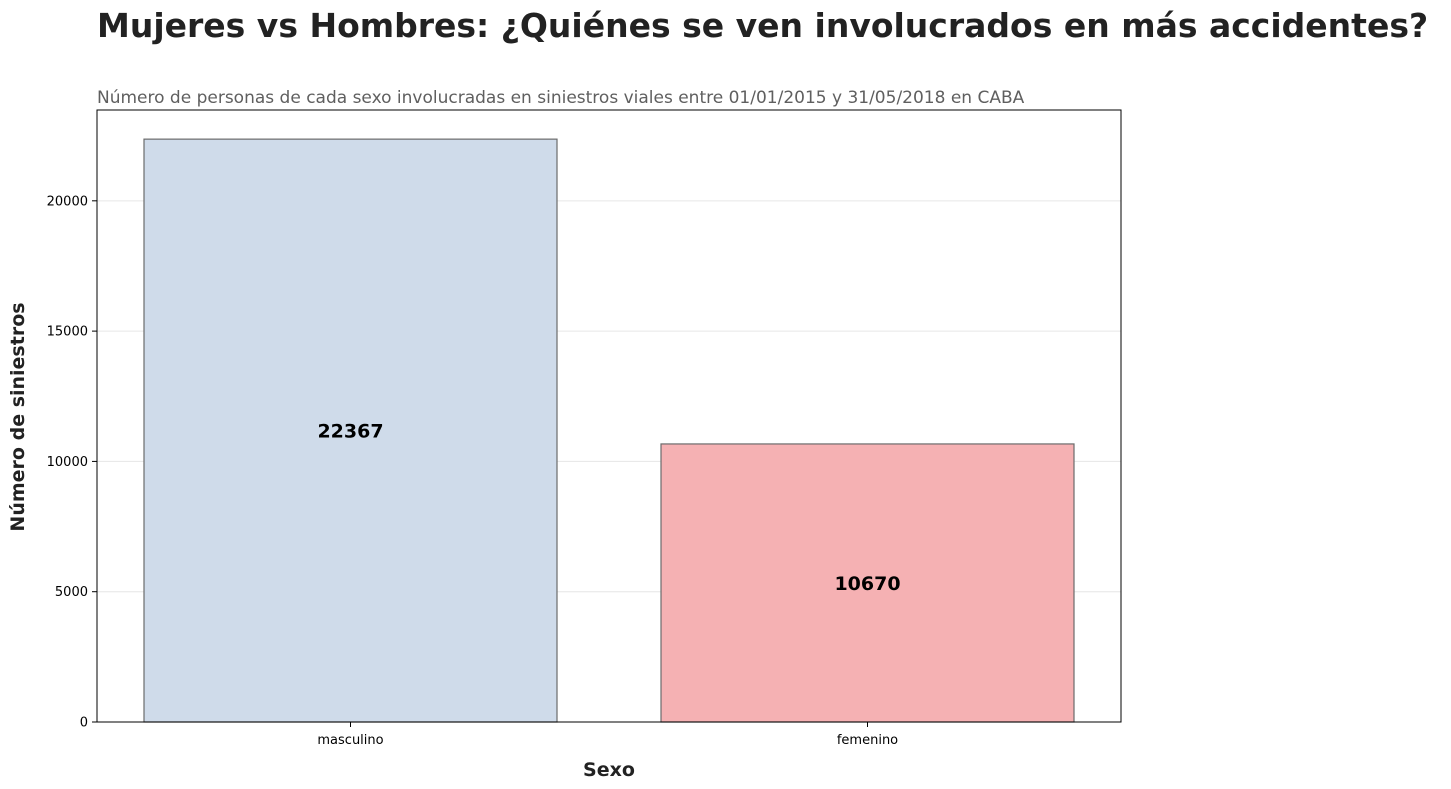 The image size is (1451, 789). I want to click on x-tick-label: masculino, so click(350, 740).